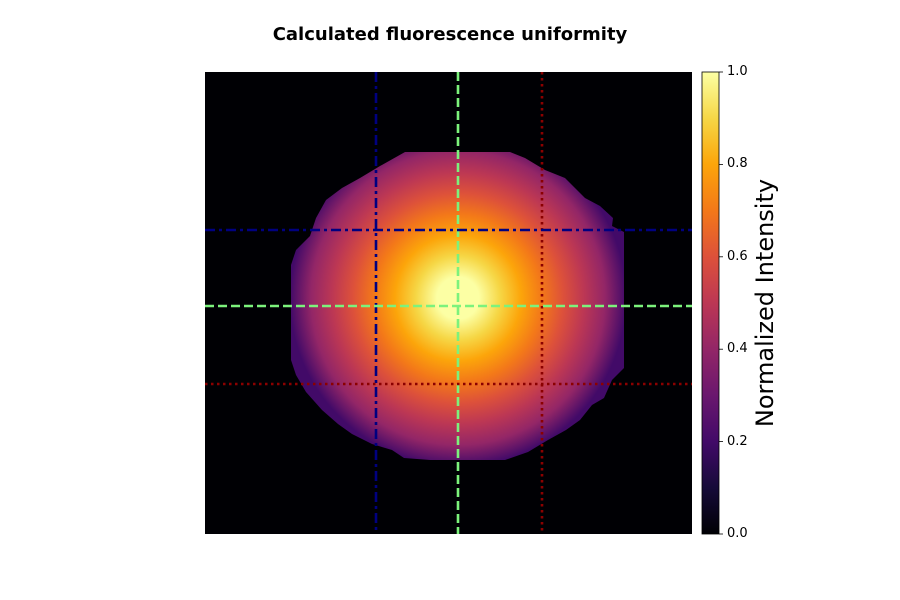 The image size is (900, 600). I want to click on colorbar-tick-label-2: 0.4, so click(737, 349).